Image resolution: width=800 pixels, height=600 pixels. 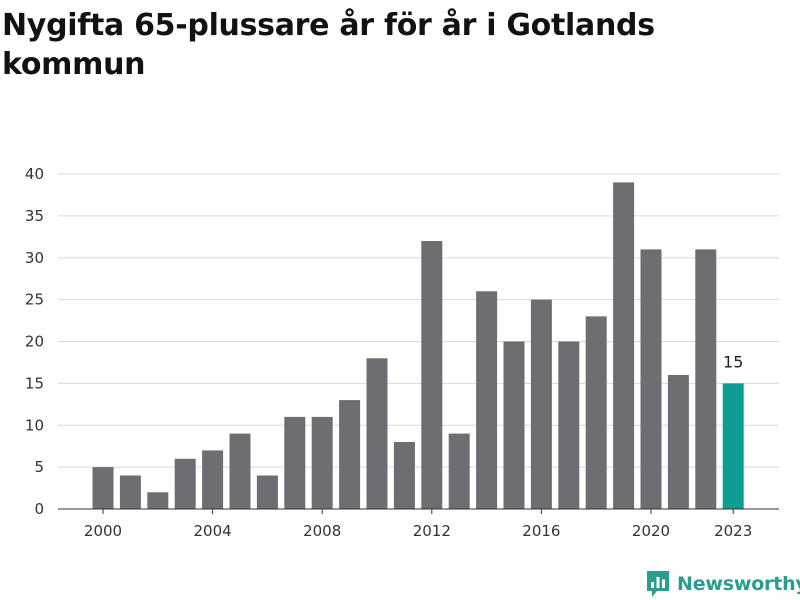 I want to click on bar-2017, so click(x=569, y=425).